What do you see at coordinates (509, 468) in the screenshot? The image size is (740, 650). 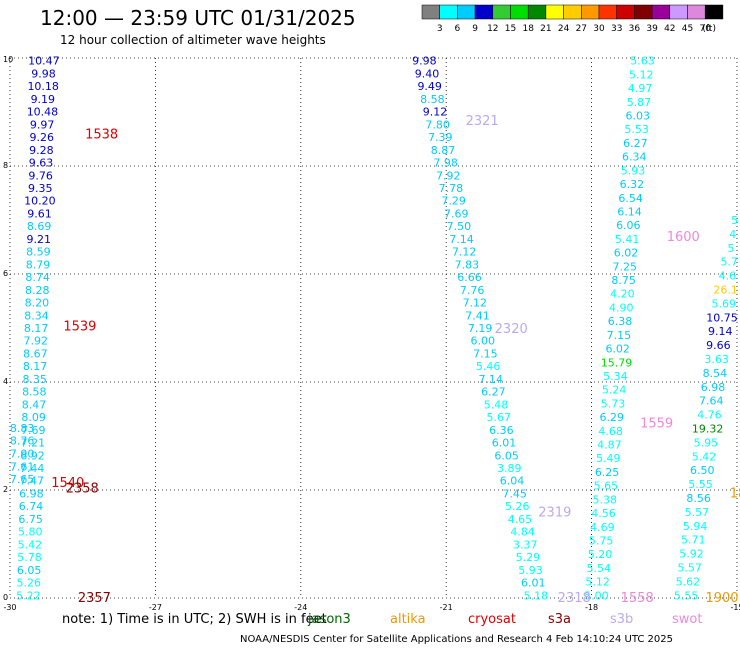 I see `wave-height-value: 3.89` at bounding box center [509, 468].